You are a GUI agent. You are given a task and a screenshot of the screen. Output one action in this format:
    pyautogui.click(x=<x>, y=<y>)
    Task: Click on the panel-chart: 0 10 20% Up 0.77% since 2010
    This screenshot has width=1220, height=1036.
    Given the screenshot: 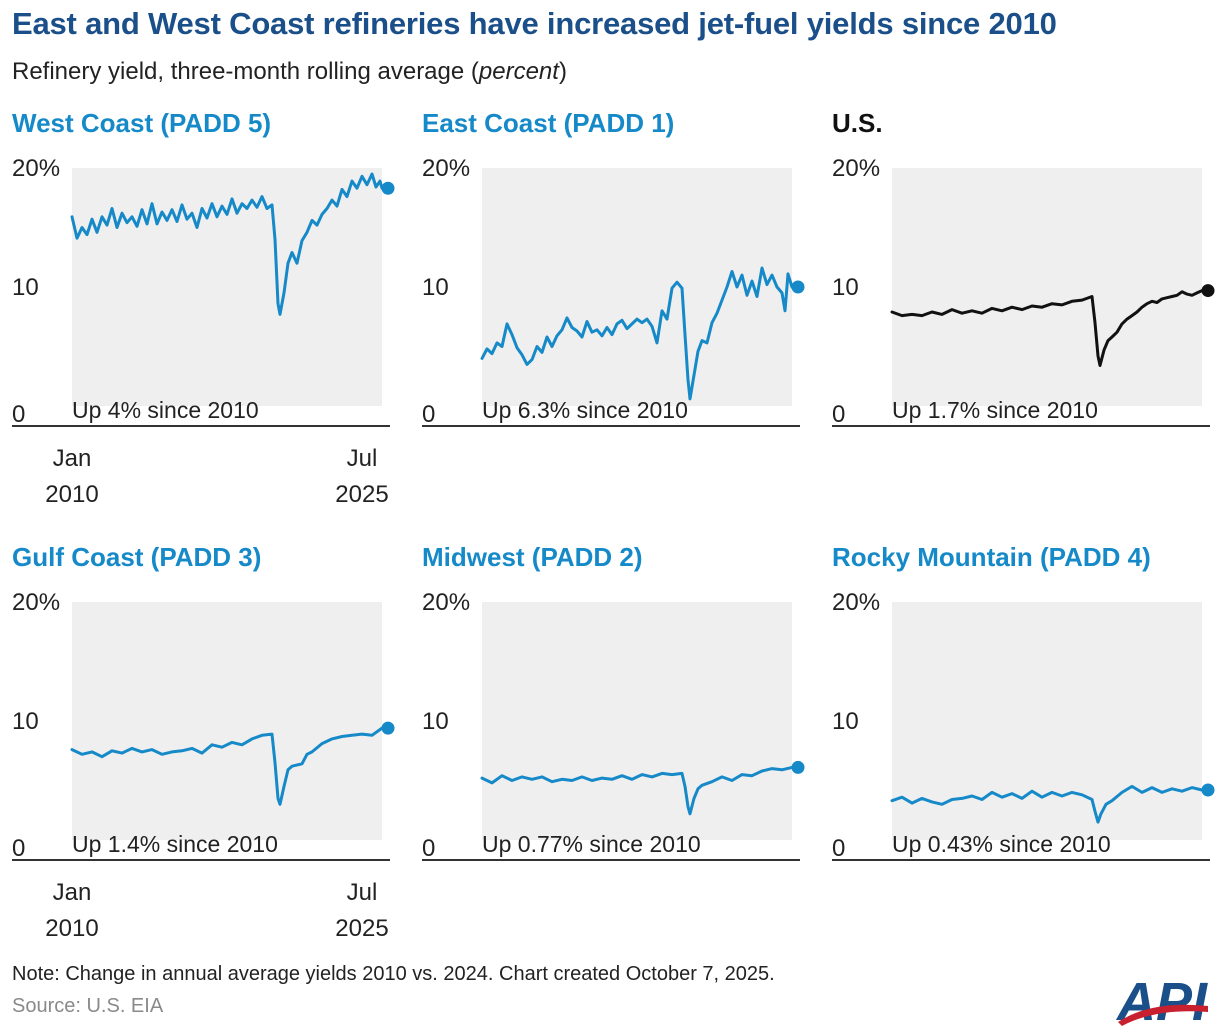 What is the action you would take?
    pyautogui.click(x=613, y=725)
    